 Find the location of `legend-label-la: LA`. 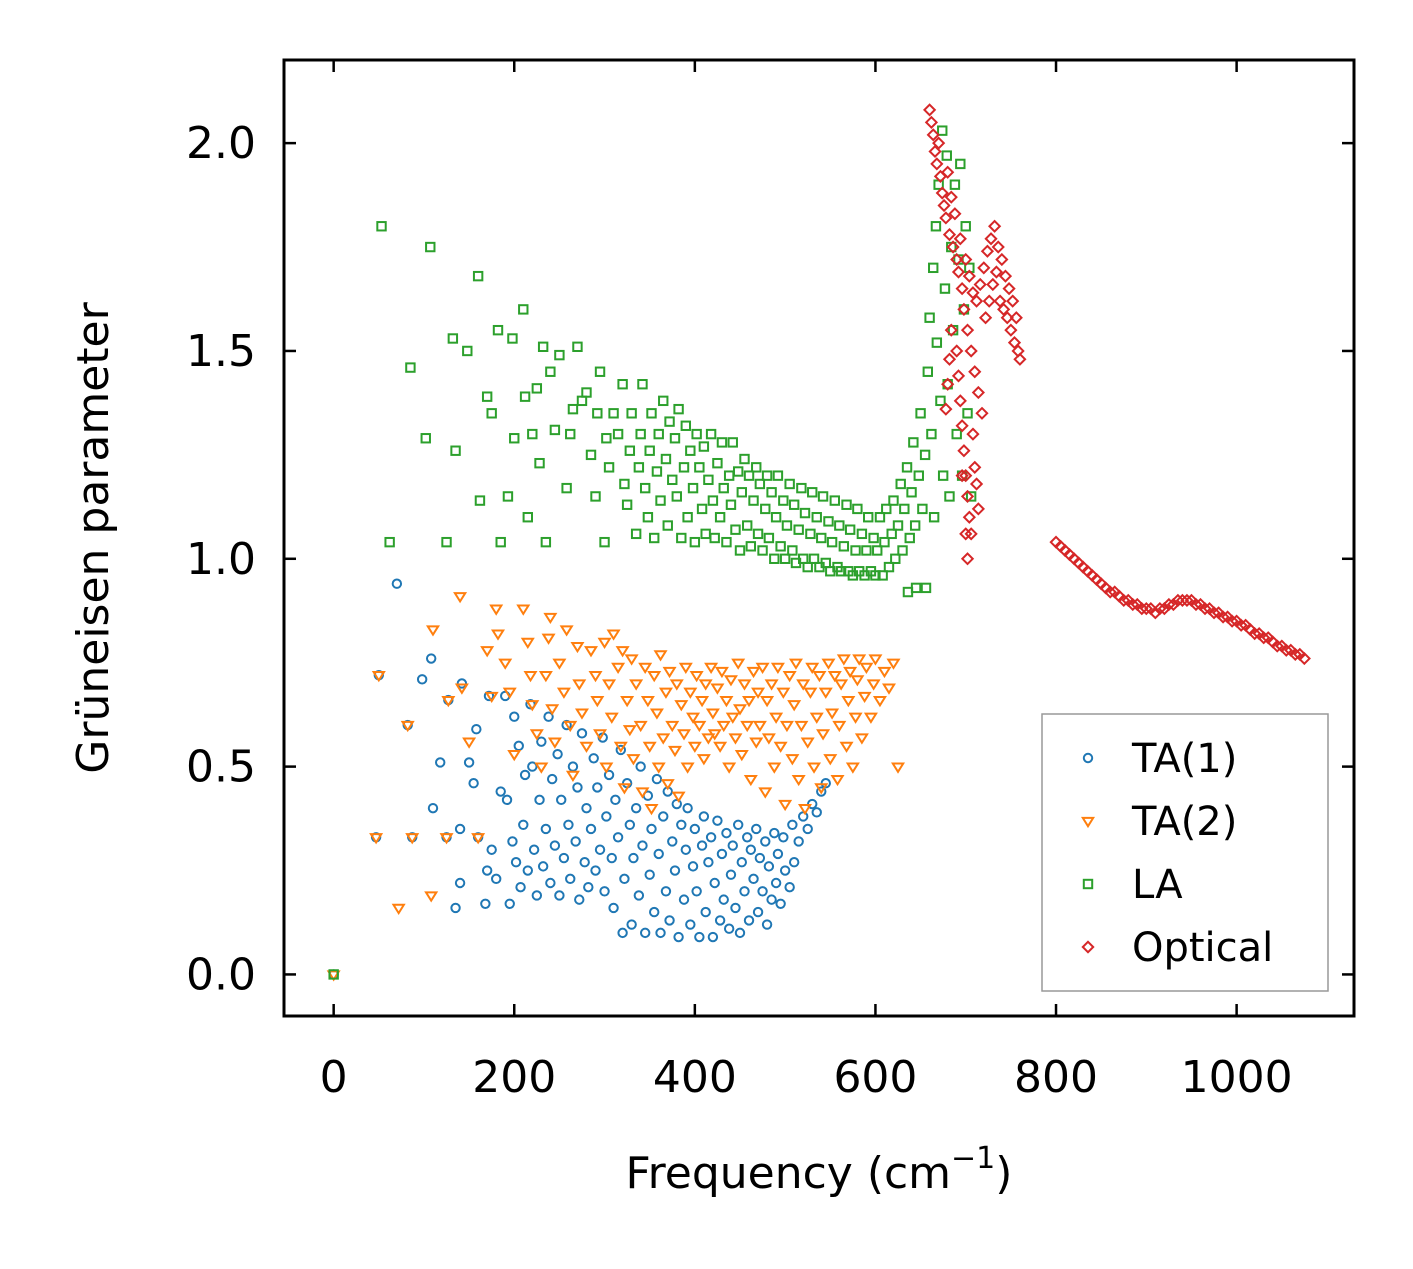

legend-label-la: LA is located at coordinates (1157, 885).